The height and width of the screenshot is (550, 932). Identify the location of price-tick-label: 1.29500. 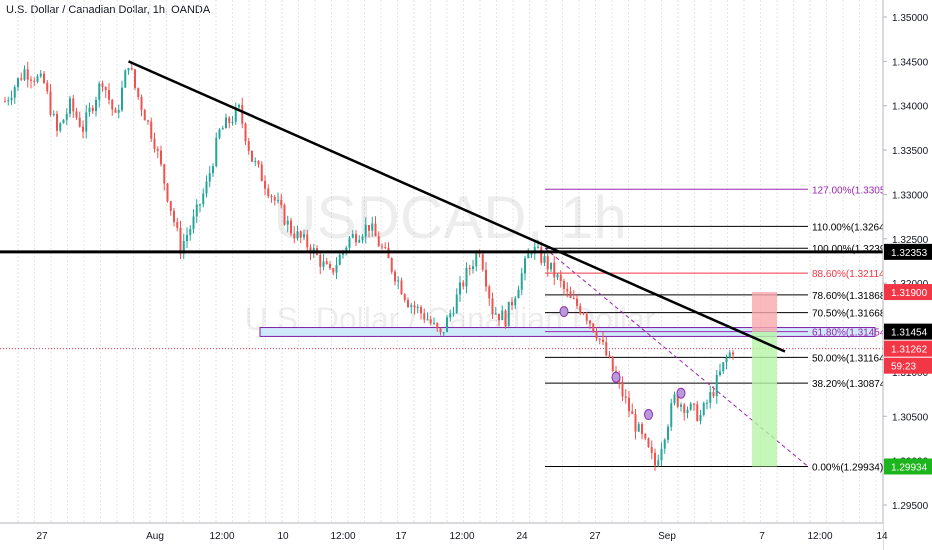
(910, 506).